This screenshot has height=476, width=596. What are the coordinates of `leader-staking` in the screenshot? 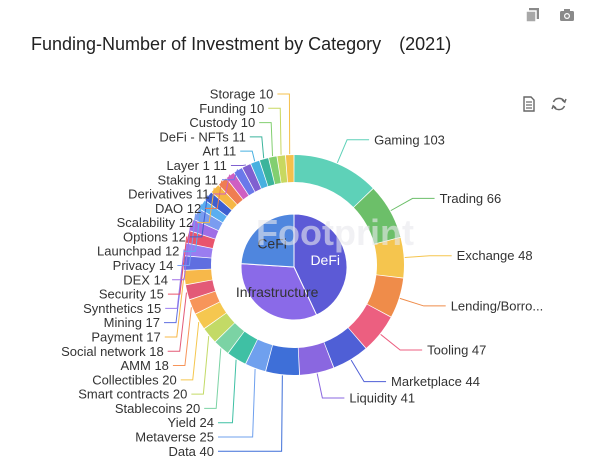 It's located at (230, 175).